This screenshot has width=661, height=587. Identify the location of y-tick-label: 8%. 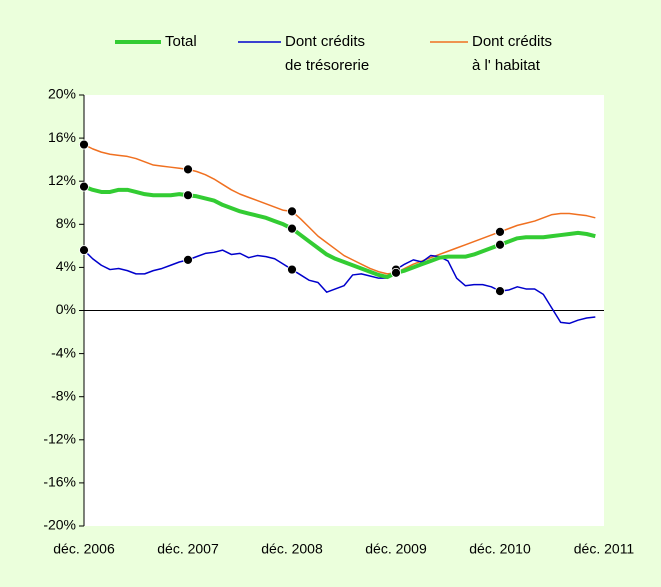
(66, 223).